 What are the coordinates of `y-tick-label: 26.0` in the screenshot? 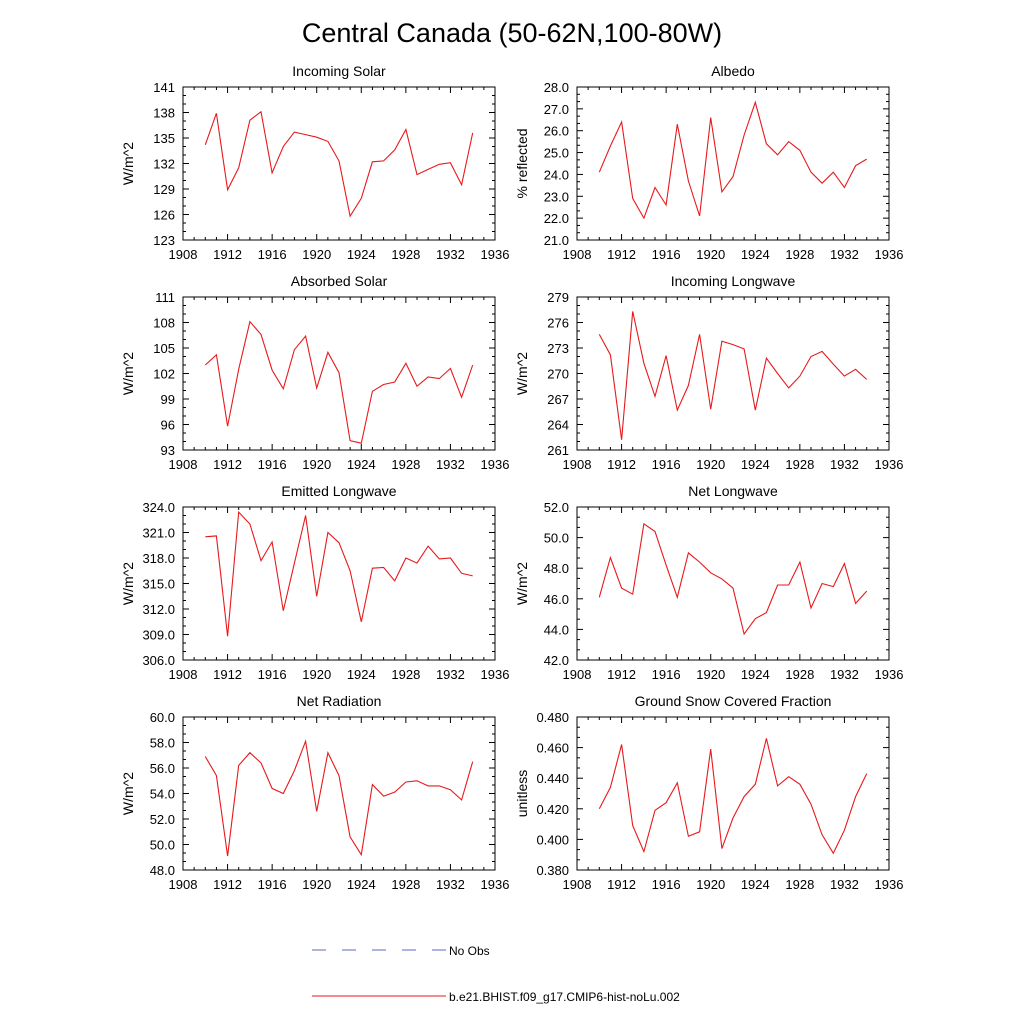 It's located at (556, 131).